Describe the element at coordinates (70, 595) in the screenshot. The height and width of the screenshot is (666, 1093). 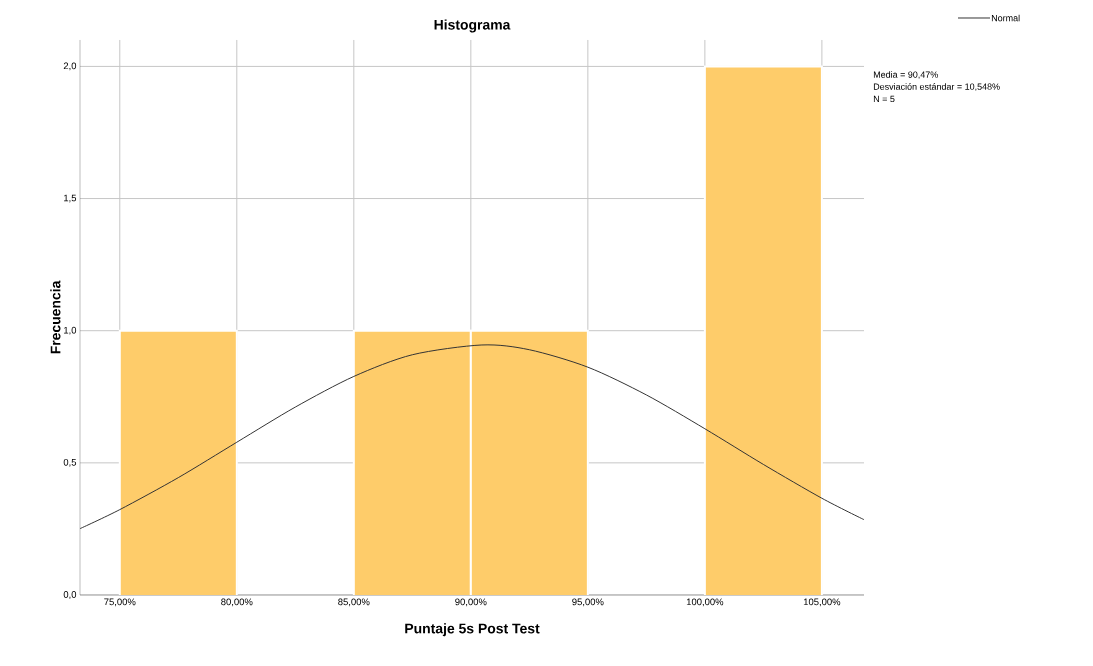
I see `y-tick-label: 0,0` at that location.